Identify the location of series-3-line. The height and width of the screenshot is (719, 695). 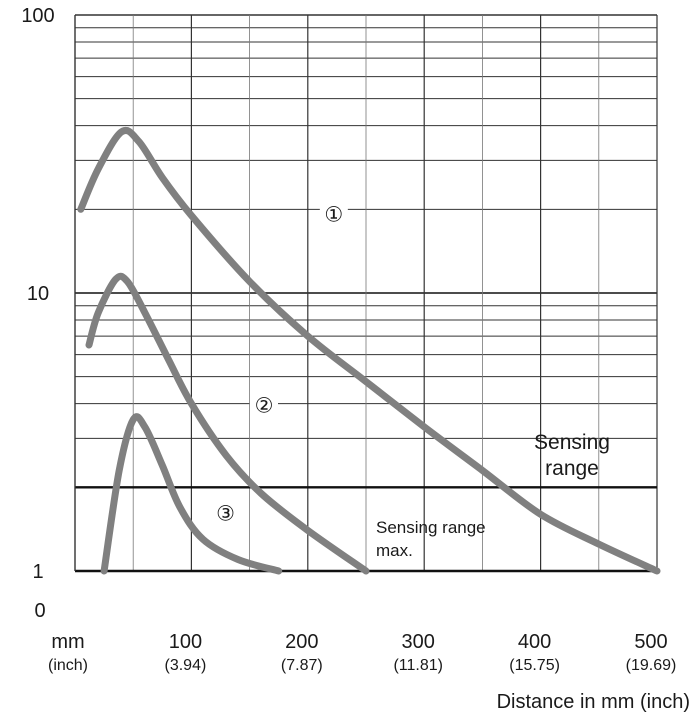
(191, 494).